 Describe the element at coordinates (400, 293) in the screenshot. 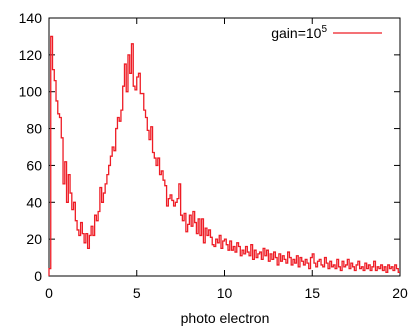

I see `x-tick-label: 20` at that location.